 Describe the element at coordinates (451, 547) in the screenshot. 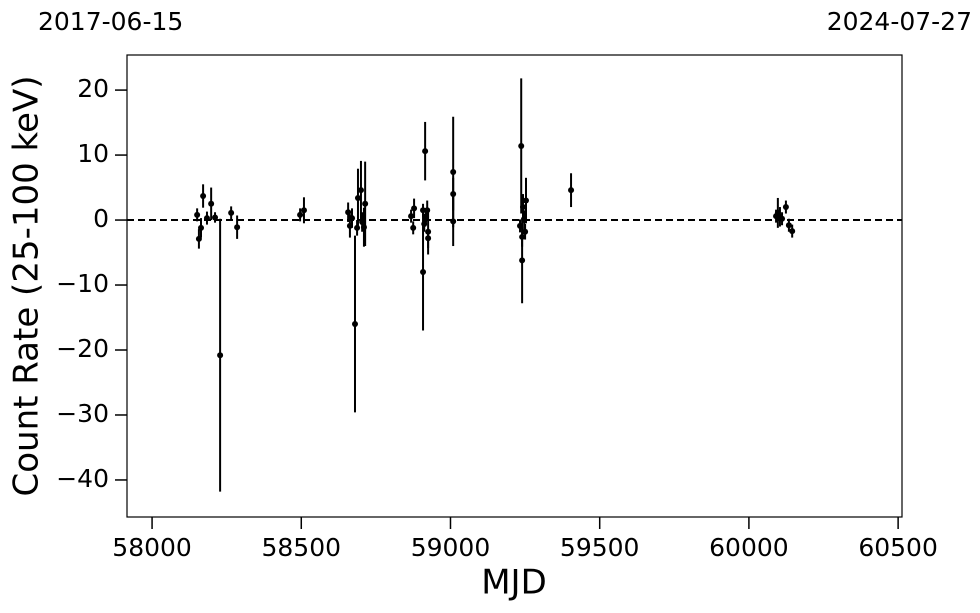

I see `x-tick-label: 59000` at that location.